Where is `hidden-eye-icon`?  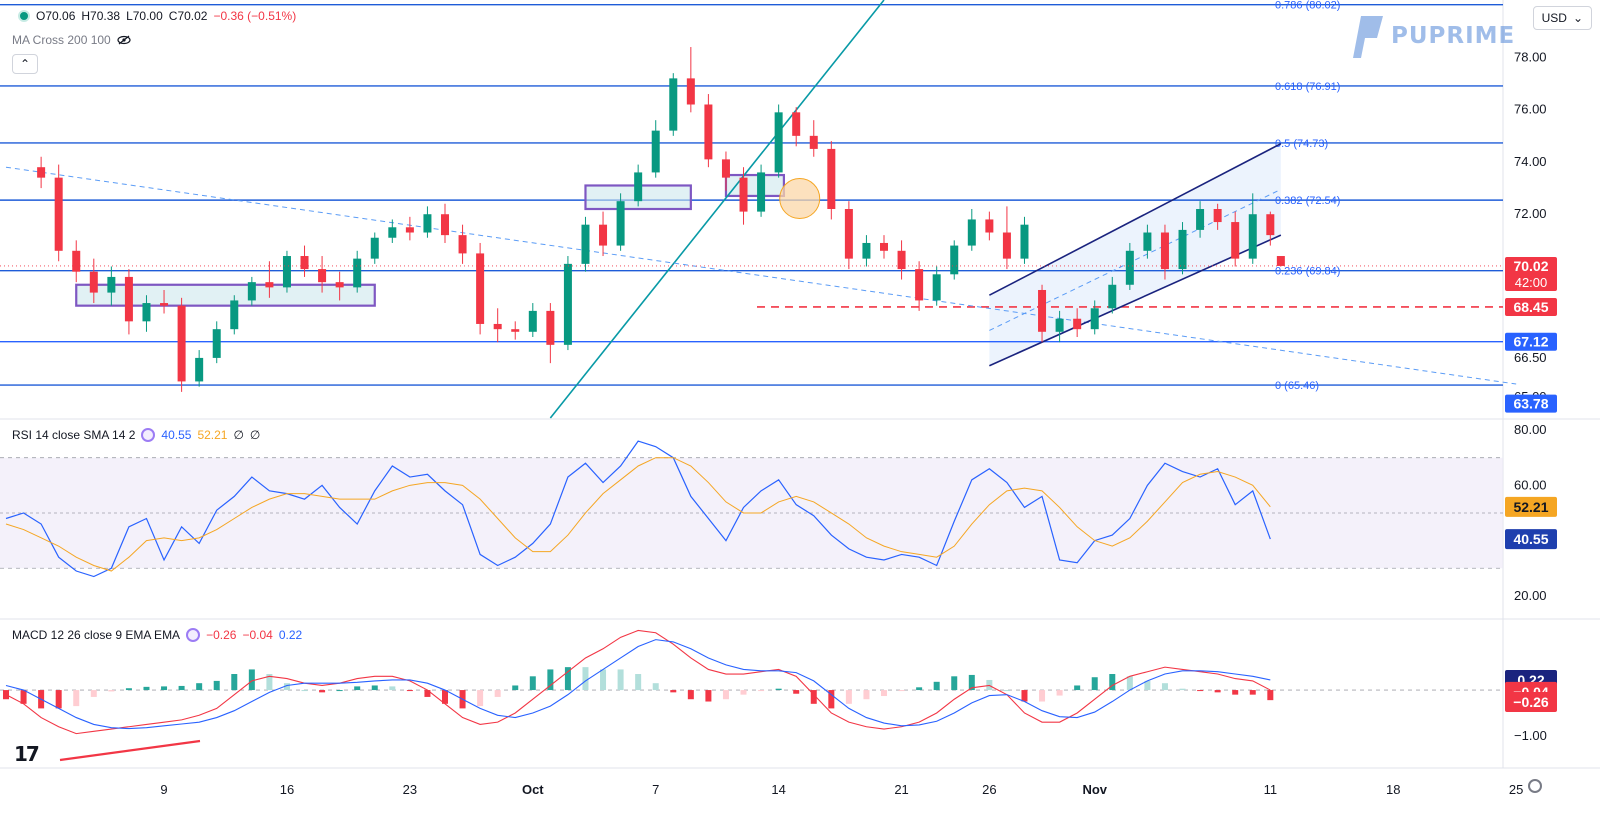
hidden-eye-icon is located at coordinates (124, 40).